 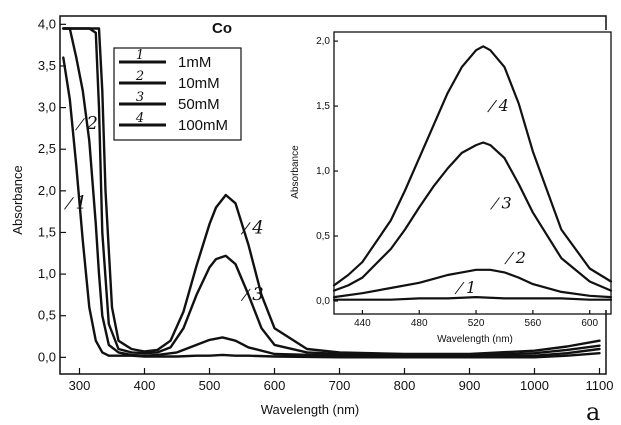 What do you see at coordinates (507, 203) in the screenshot?
I see `inset-series-annotation-3: 3` at bounding box center [507, 203].